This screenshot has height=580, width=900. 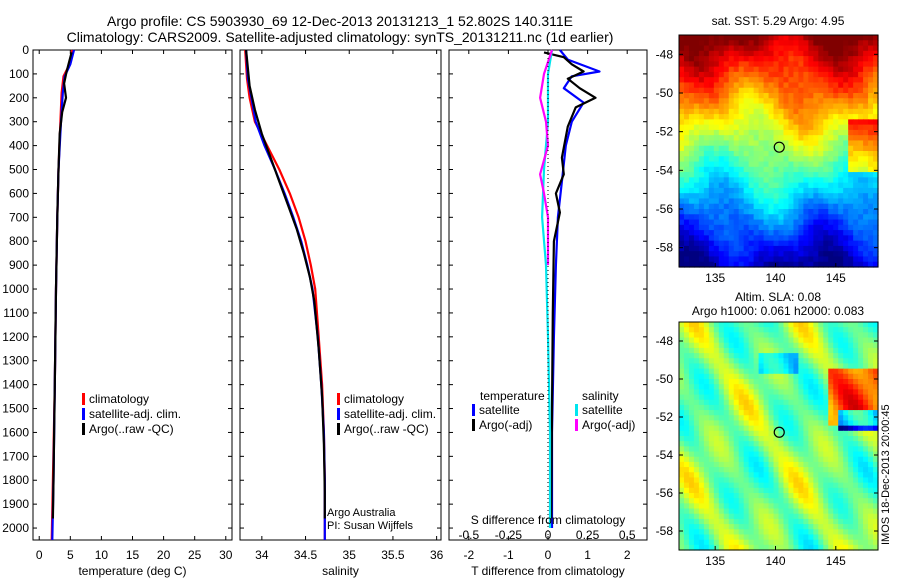 What do you see at coordinates (600, 396) in the screenshot?
I see `legend-title-salinity: salinity` at bounding box center [600, 396].